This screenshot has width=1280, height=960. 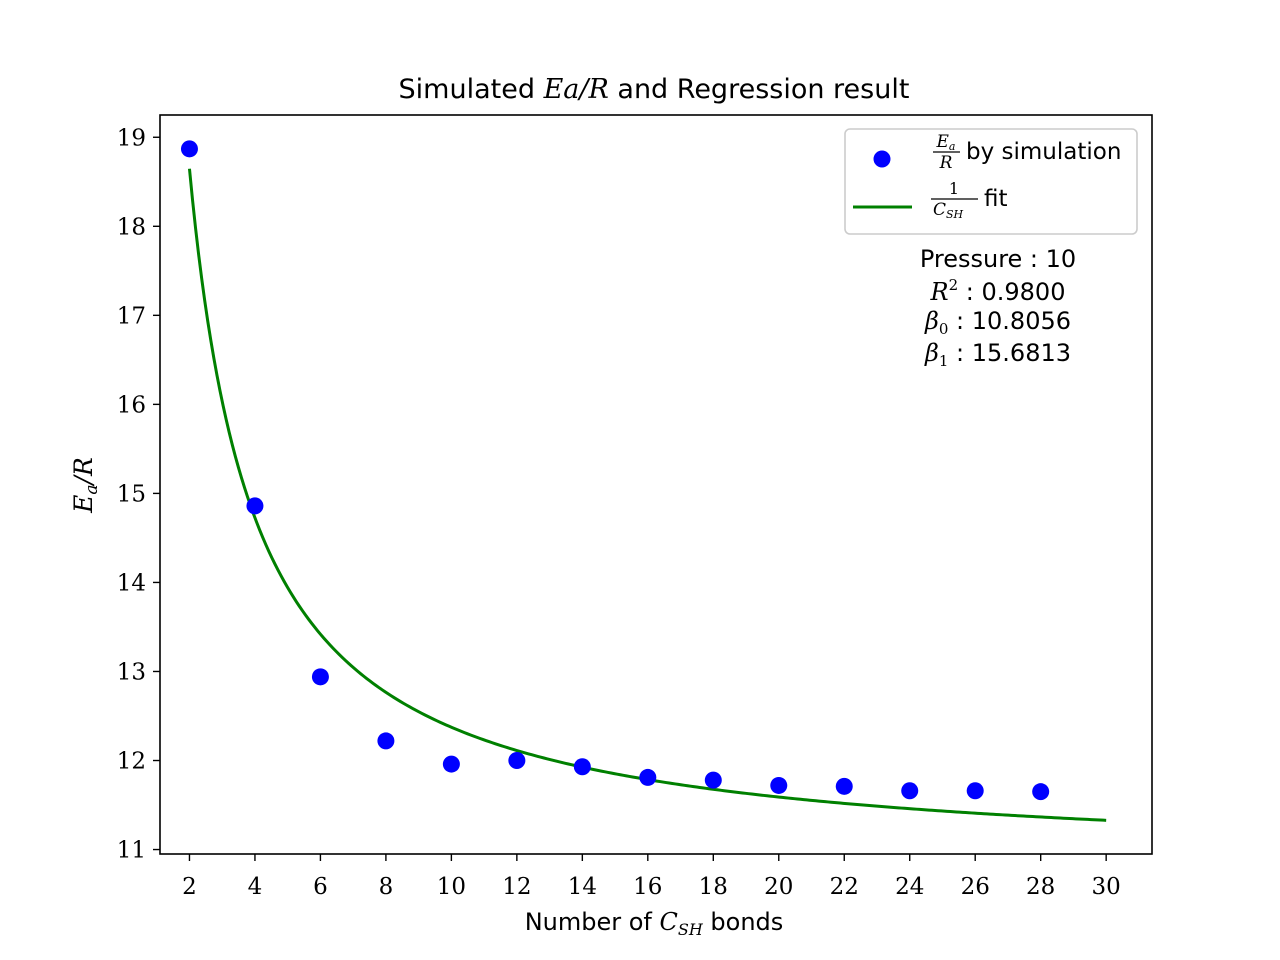 I want to click on chart-title-math: Ea/R, so click(x=576, y=89).